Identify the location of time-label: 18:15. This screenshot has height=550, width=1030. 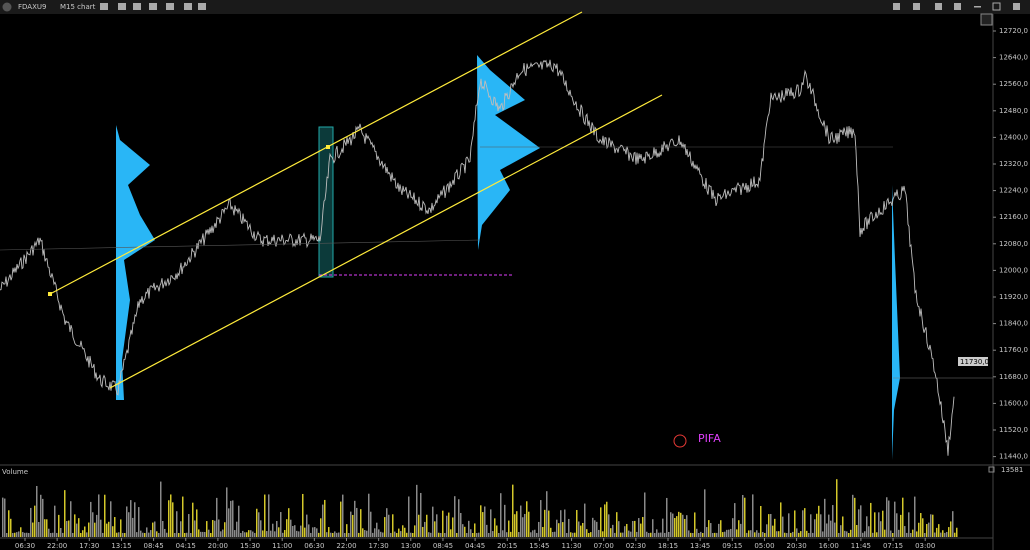
(668, 546).